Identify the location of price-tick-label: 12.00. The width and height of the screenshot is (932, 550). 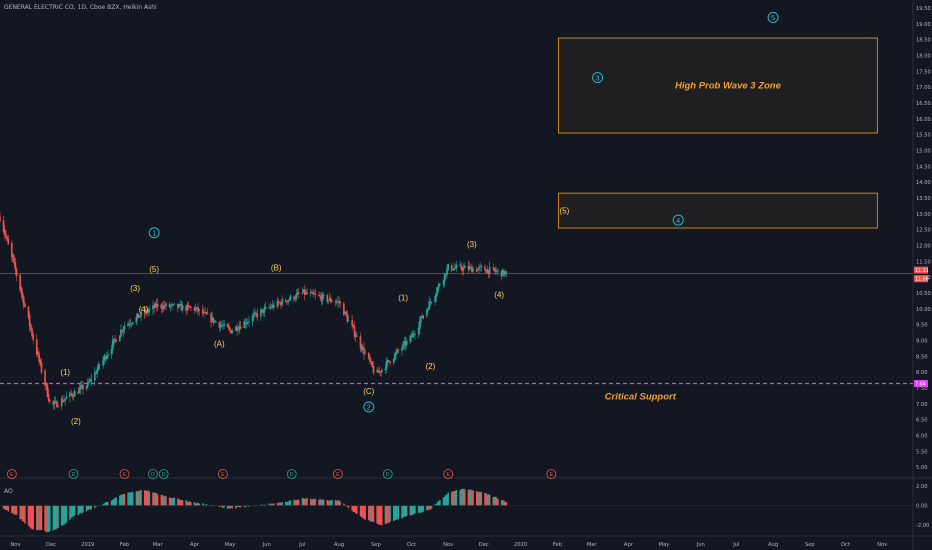
(923, 246).